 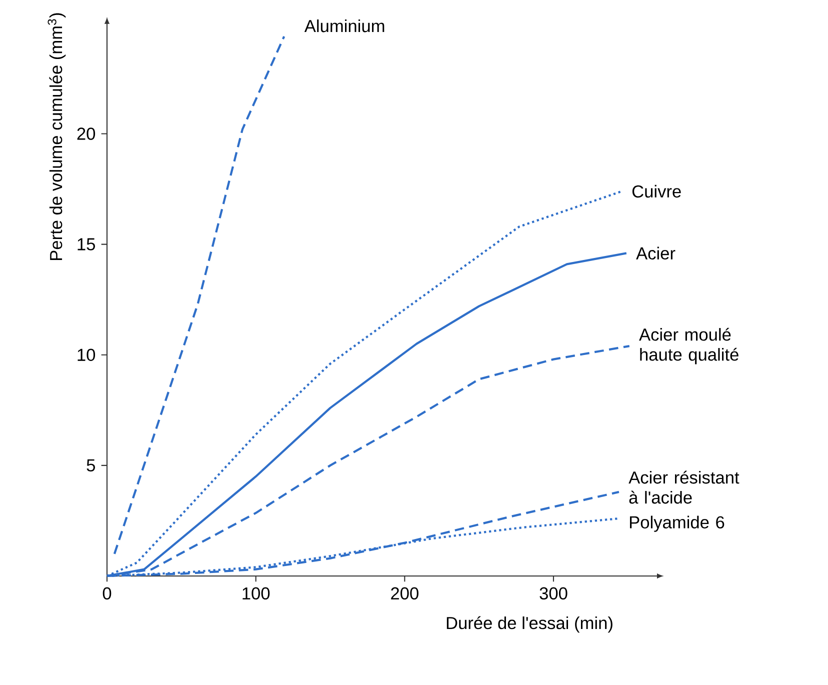 I want to click on series-label: Acier résistant à l'acide, so click(x=684, y=487).